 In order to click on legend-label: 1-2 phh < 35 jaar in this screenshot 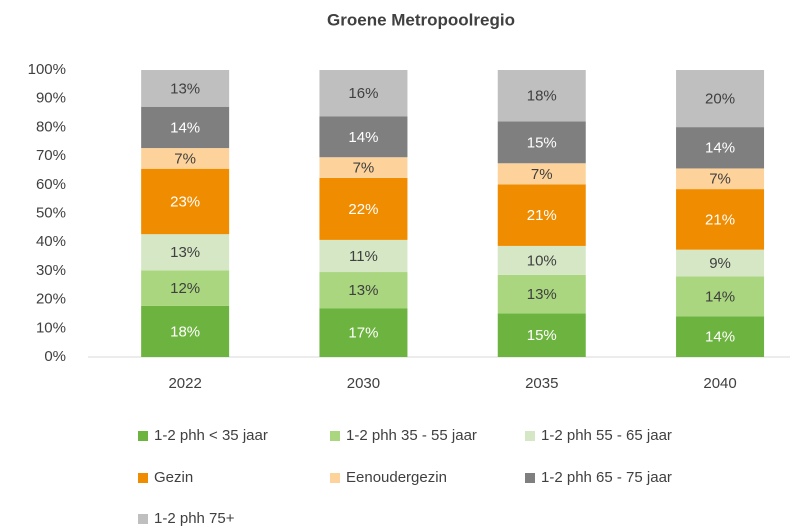, I will do `click(211, 435)`.